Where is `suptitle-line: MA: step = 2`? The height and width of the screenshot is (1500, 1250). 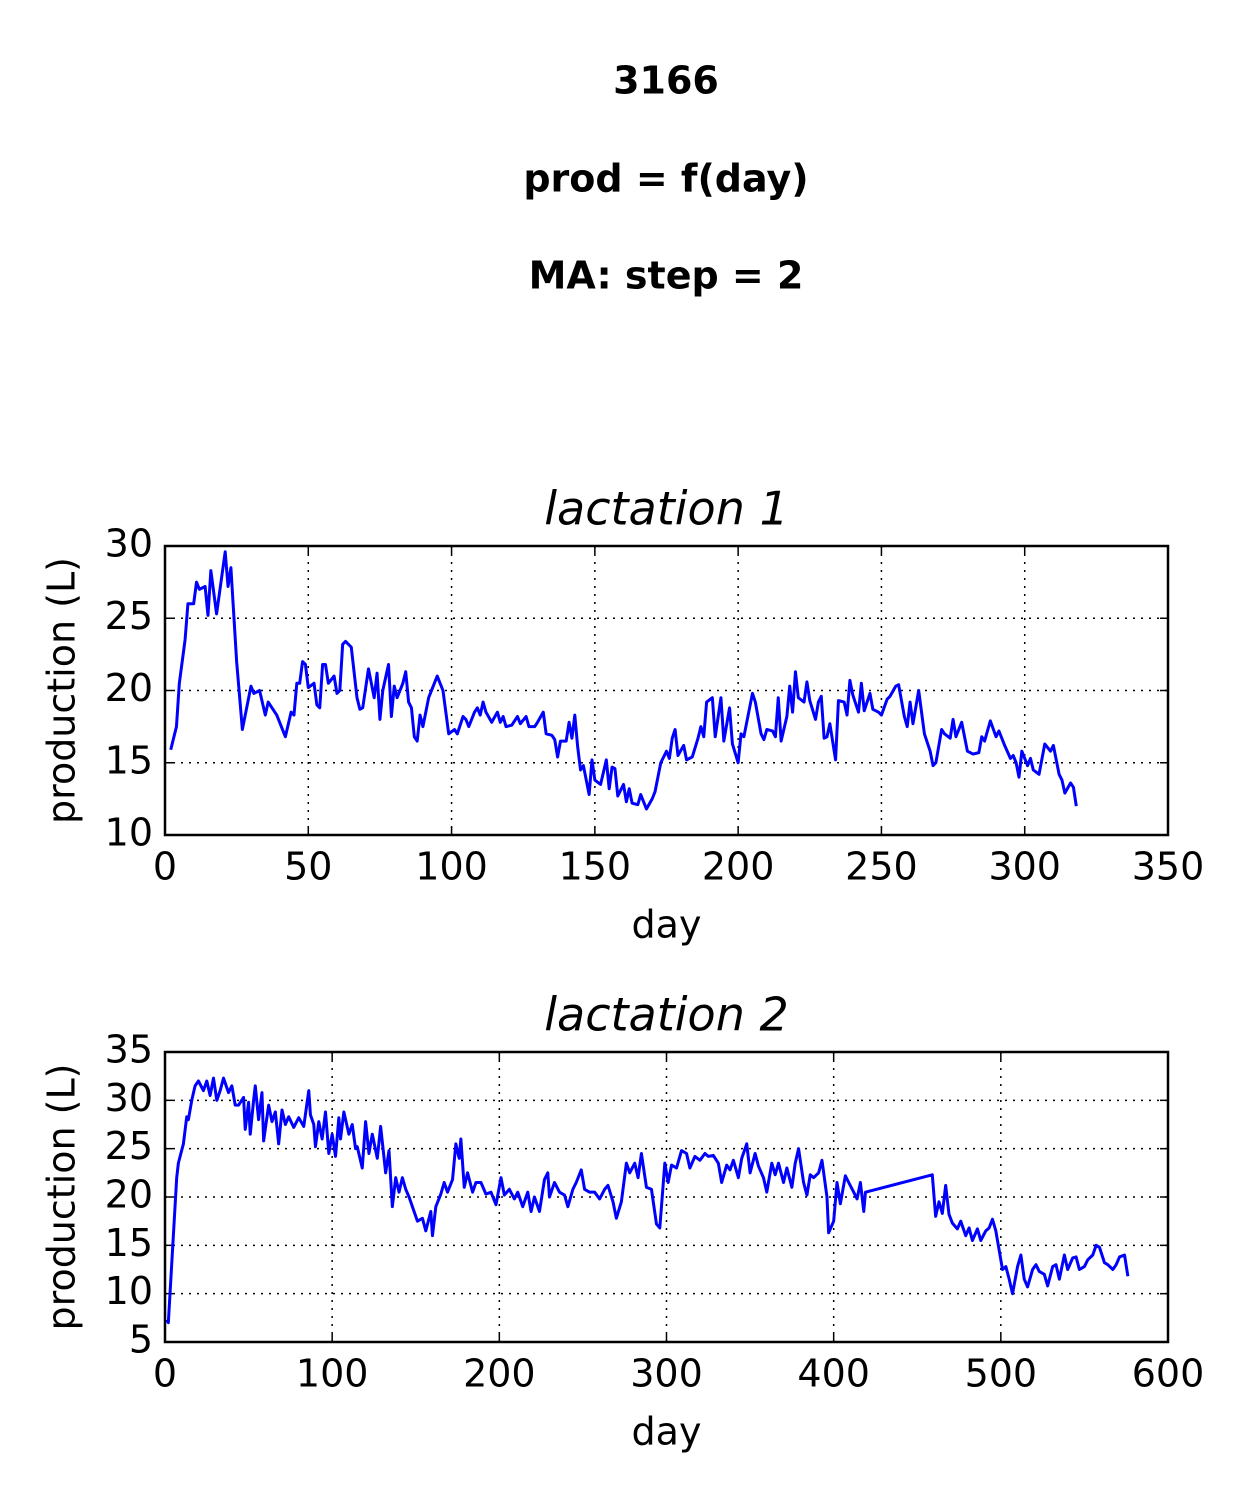
suptitle-line: MA: step = 2 is located at coordinates (666, 276).